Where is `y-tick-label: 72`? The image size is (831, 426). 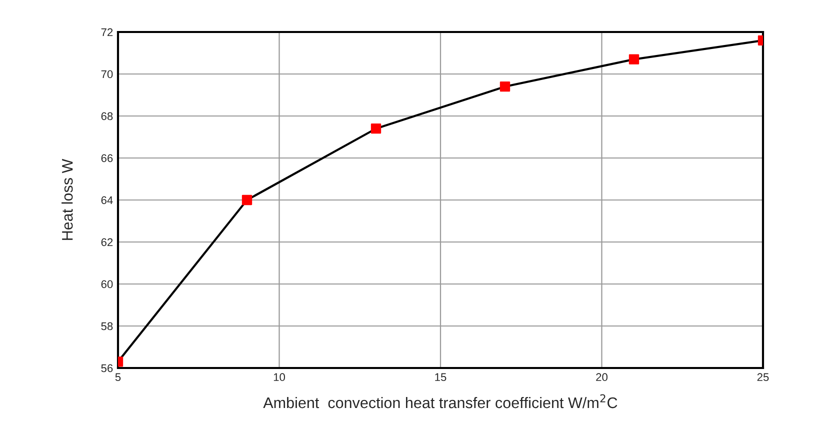 y-tick-label: 72 is located at coordinates (107, 32).